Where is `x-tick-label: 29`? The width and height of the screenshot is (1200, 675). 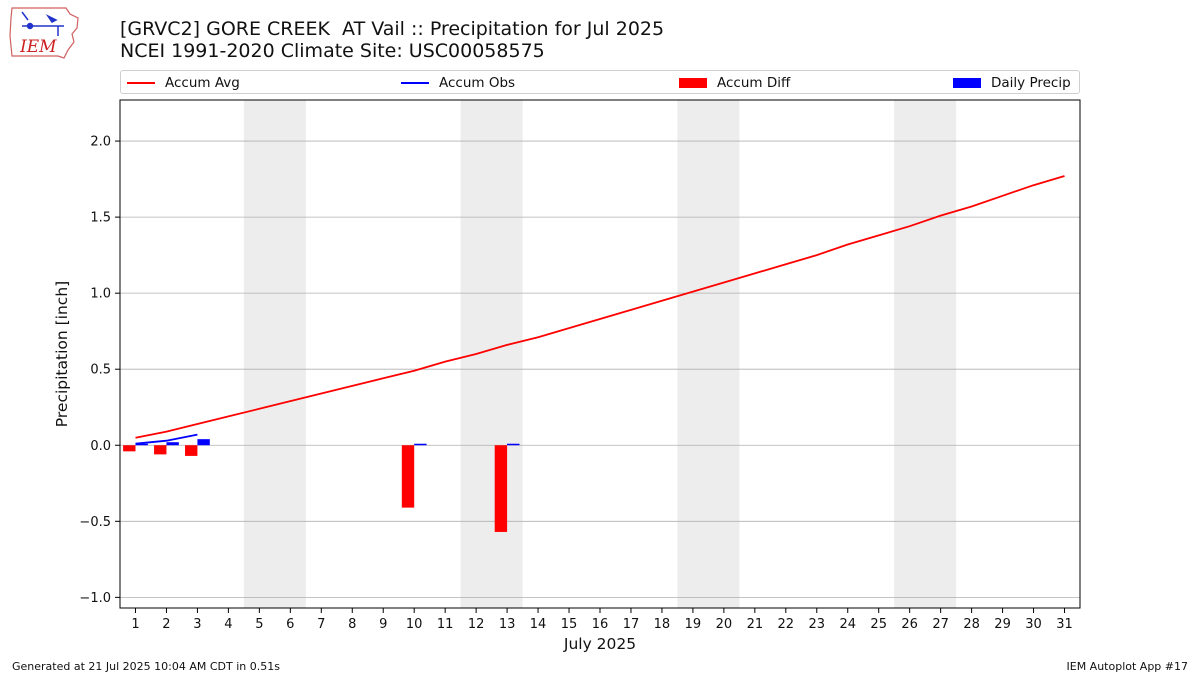
x-tick-label: 29 is located at coordinates (1002, 624).